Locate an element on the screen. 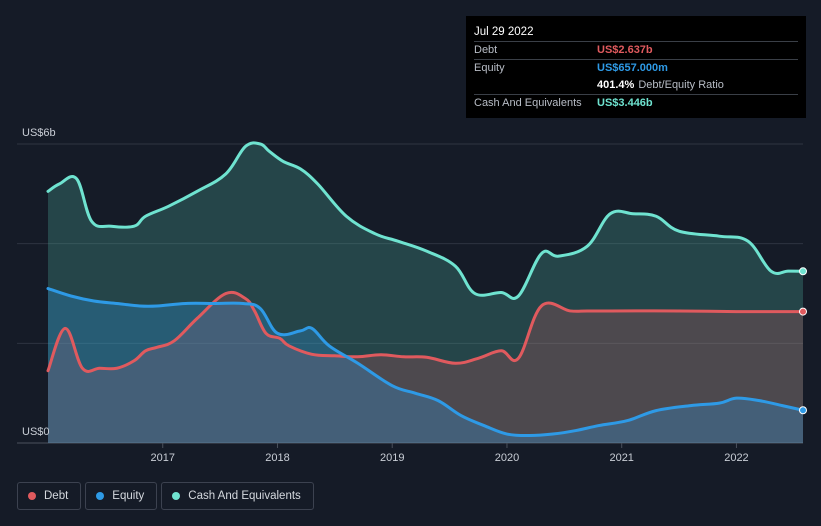 The image size is (821, 526). legend-item-cash: Cash And Equivalents is located at coordinates (237, 496).